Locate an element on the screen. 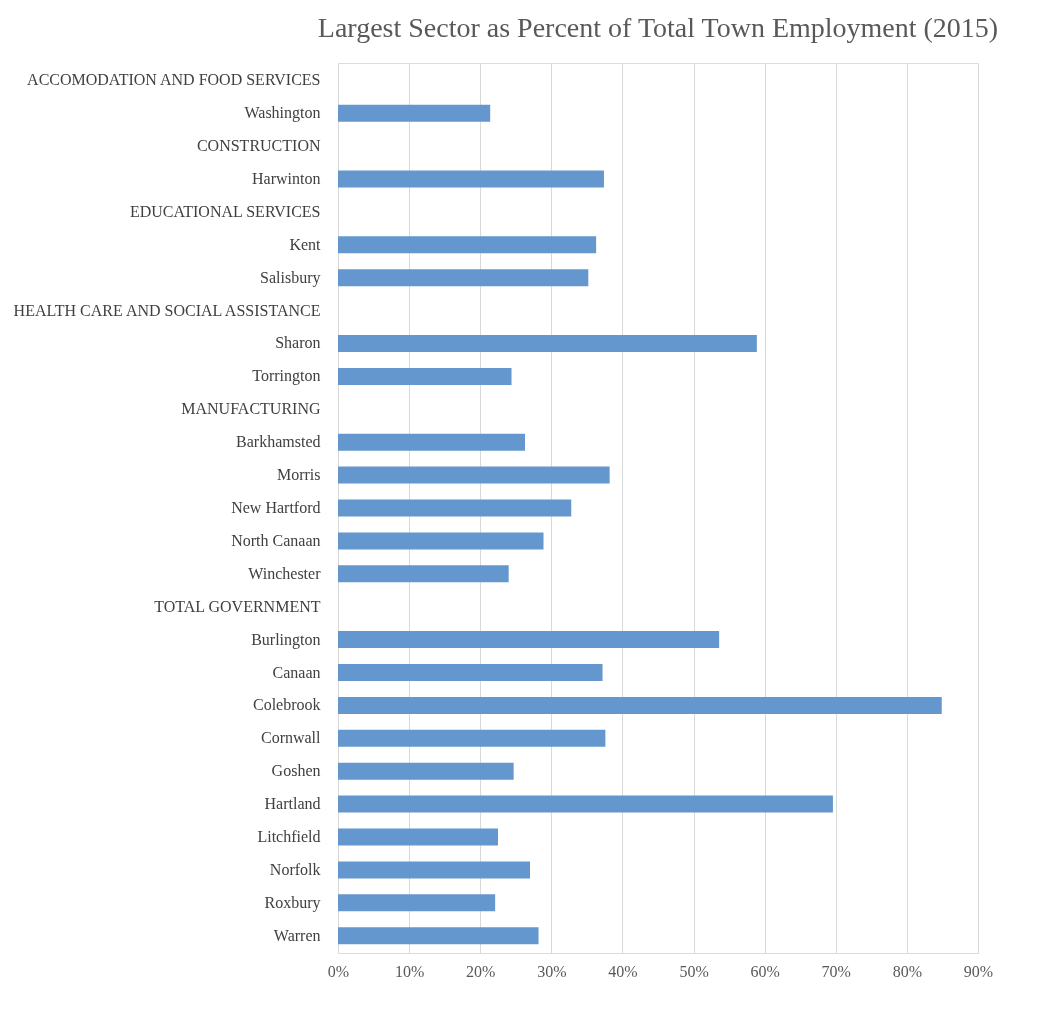  x-tick-label: 30% is located at coordinates (552, 971).